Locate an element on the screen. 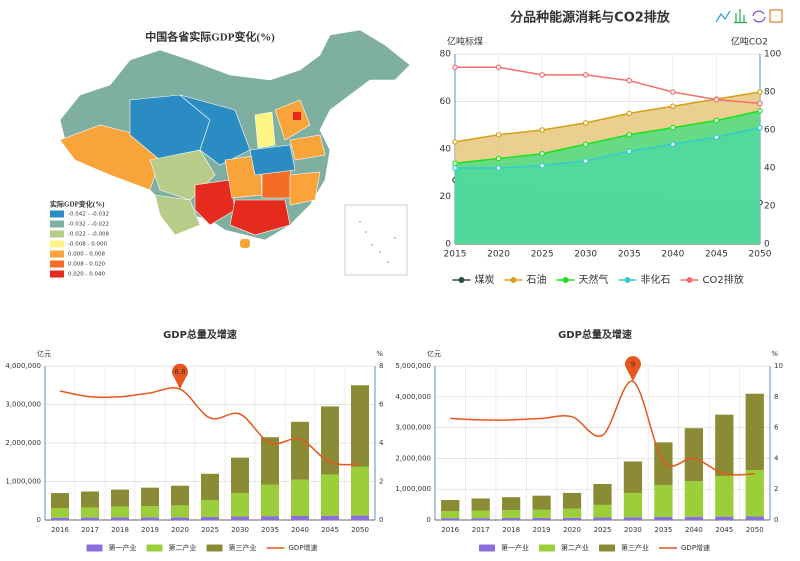 This screenshot has height=561, width=800. legend-label: 0.020 - 0.040 is located at coordinates (86, 275).